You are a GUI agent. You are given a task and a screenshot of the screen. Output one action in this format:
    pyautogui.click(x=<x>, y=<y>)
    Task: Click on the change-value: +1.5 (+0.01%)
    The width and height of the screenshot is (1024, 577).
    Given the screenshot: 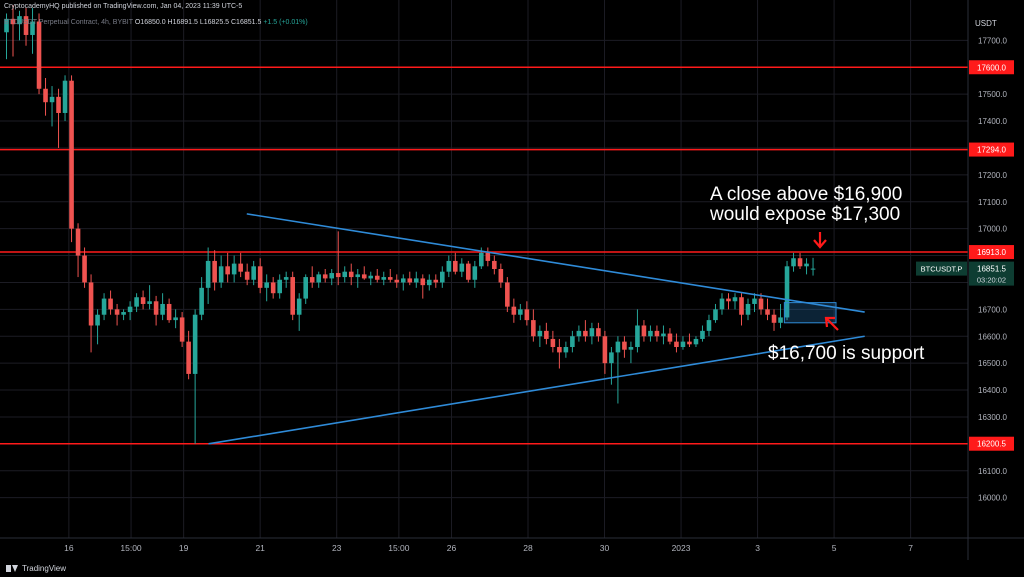 What is the action you would take?
    pyautogui.click(x=285, y=22)
    